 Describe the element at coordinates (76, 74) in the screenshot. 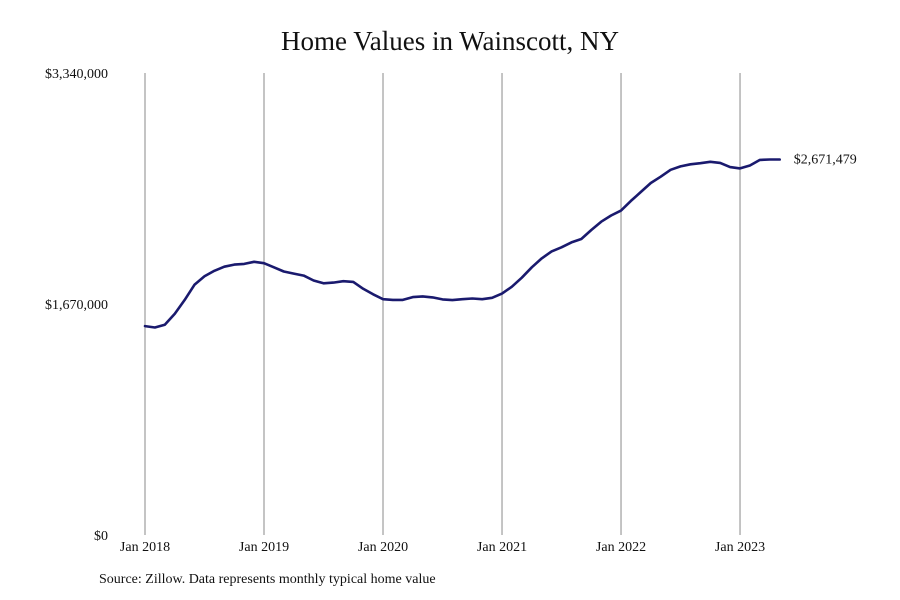

I see `y-tick-label: $3,340,000` at that location.